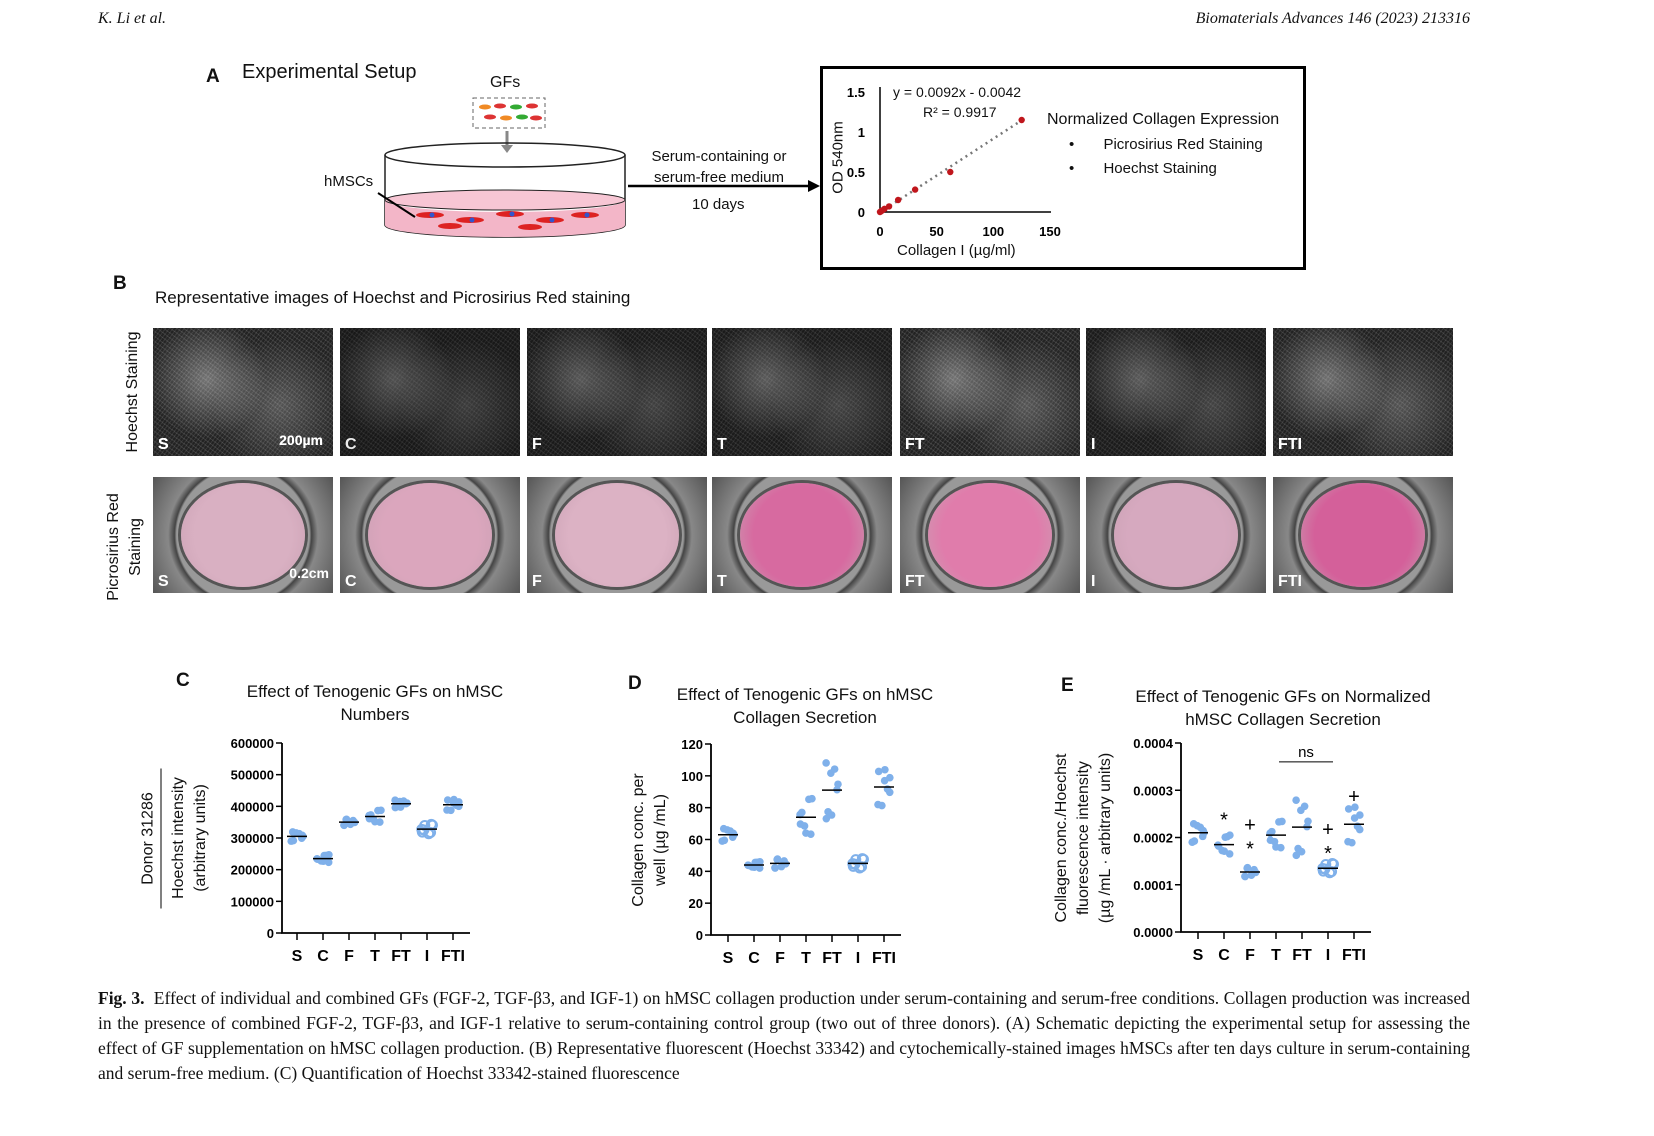  What do you see at coordinates (125, 547) in the screenshot?
I see `row-label-picrosirius: Picrosirius Red Staining` at bounding box center [125, 547].